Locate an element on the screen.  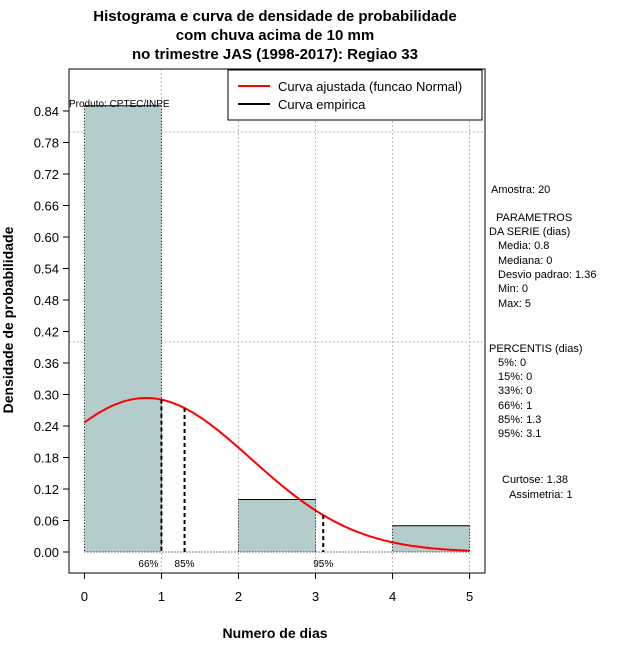
normal-fit-curve is located at coordinates (276, 474).